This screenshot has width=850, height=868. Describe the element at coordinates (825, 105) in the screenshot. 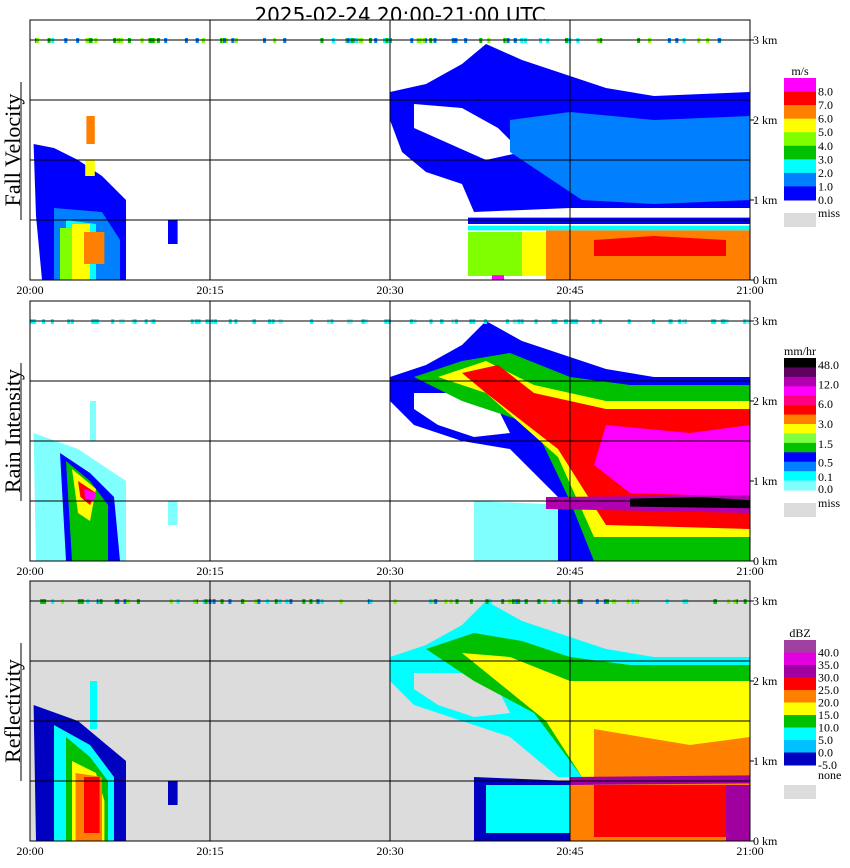

I see `legend-label: 7.0` at that location.